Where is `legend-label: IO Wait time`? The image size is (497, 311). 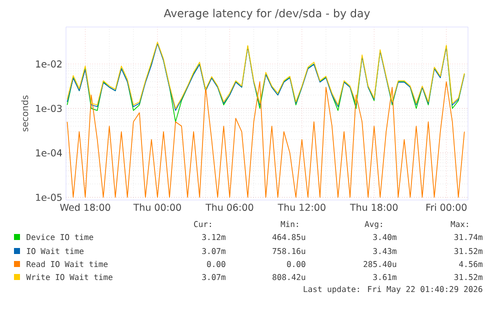 legend-label: IO Wait time is located at coordinates (55, 251).